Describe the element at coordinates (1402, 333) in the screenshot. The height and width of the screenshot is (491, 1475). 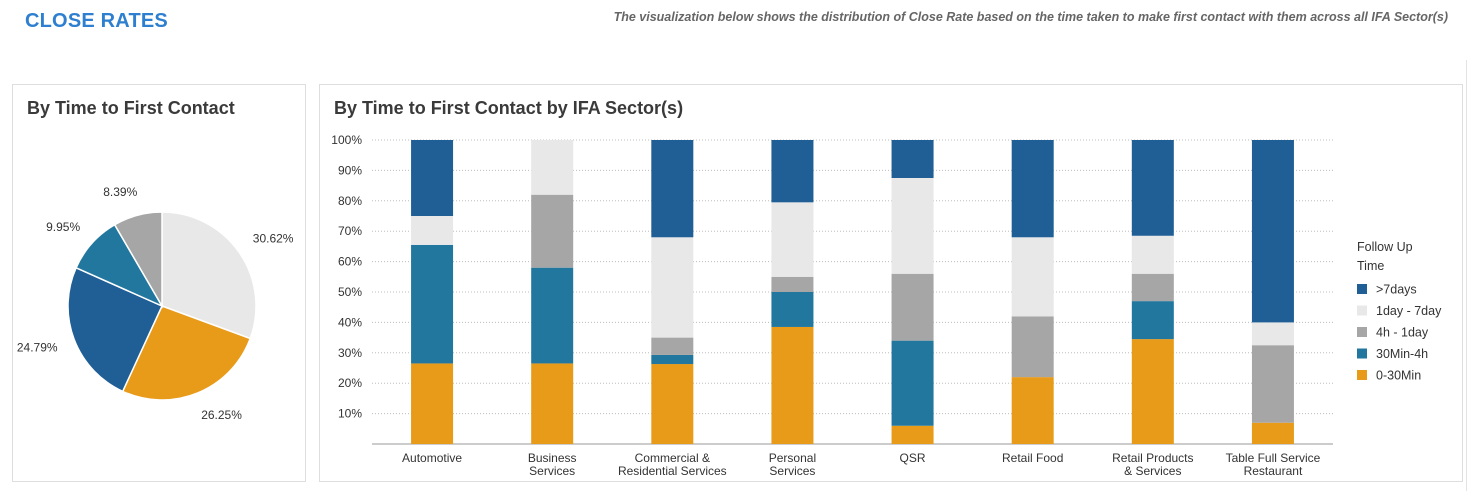
I see `legend-label-4h-1day: 4h - 1day` at that location.